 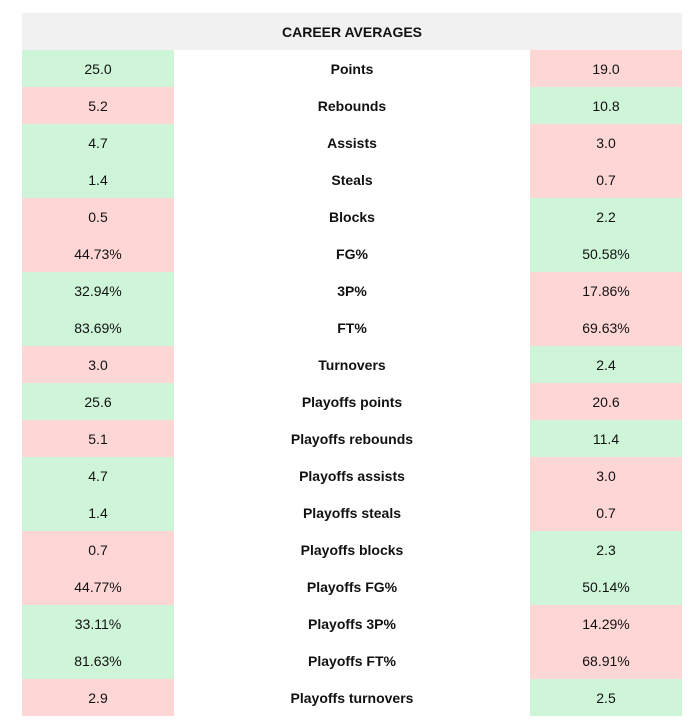 I want to click on left-value: 0.7, so click(x=98, y=549).